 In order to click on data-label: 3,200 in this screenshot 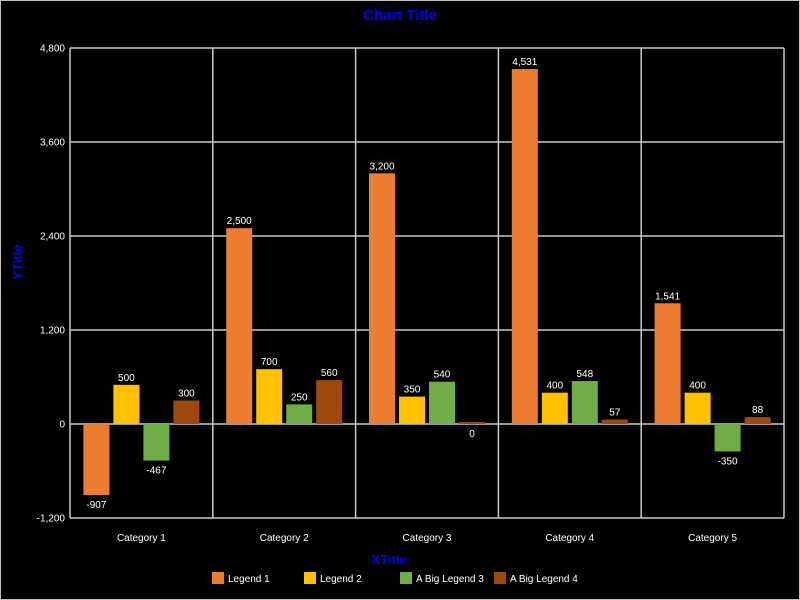, I will do `click(381, 166)`.